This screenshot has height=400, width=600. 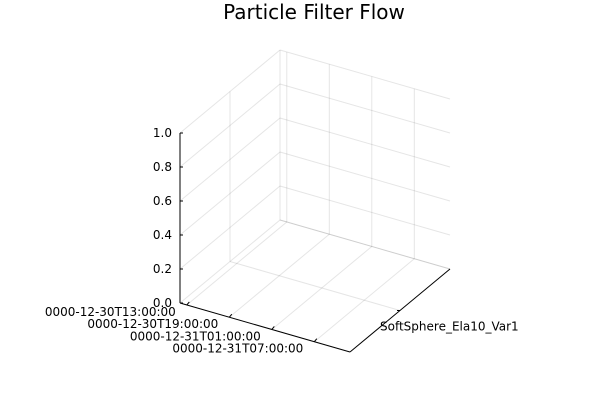 What do you see at coordinates (162, 167) in the screenshot?
I see `z-tick-label: 0.8` at bounding box center [162, 167].